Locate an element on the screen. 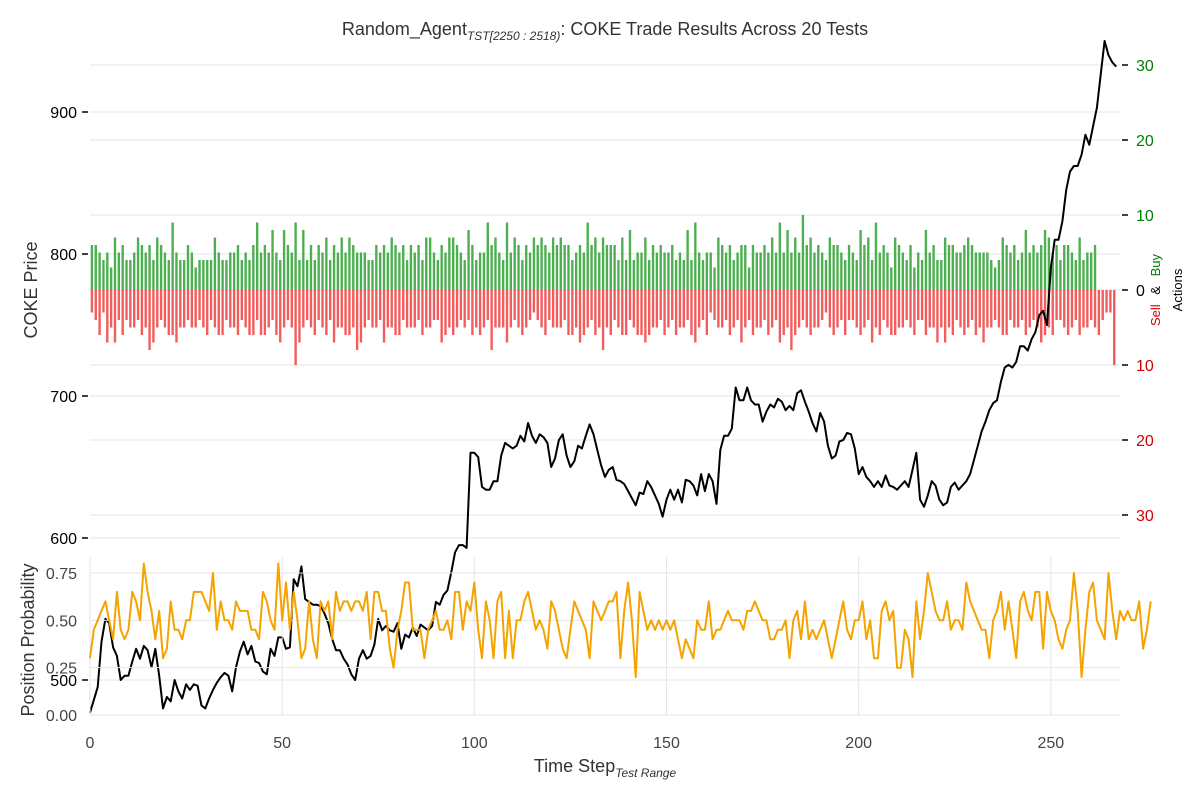  x-tick-label: 100 is located at coordinates (474, 743).